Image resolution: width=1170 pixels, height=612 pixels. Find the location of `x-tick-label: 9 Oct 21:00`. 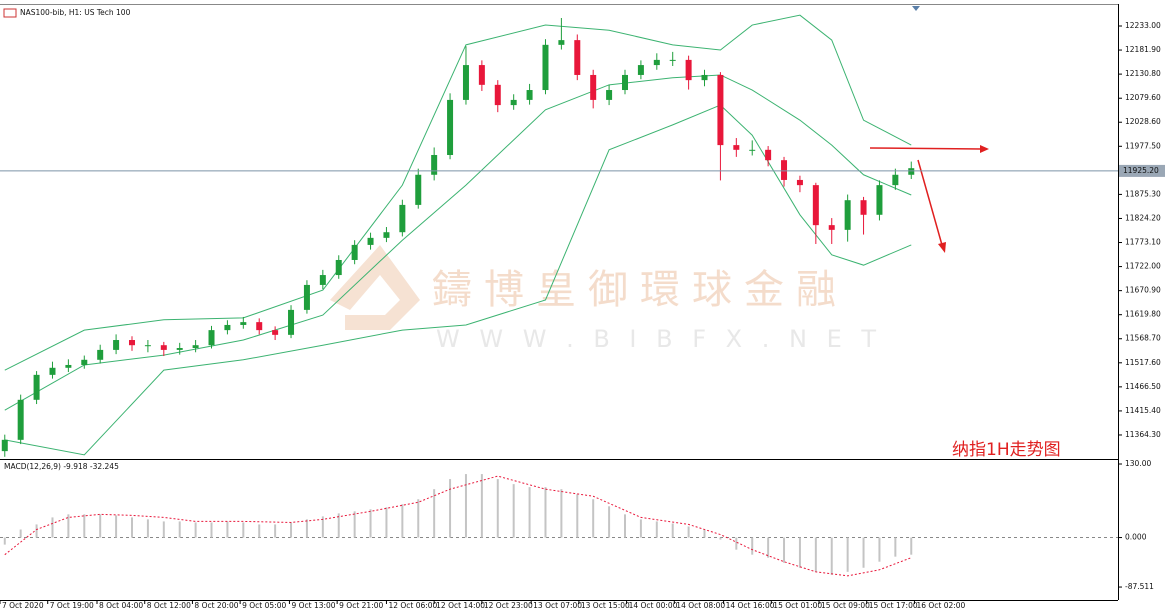

x-tick-label: 9 Oct 21:00 is located at coordinates (361, 605).